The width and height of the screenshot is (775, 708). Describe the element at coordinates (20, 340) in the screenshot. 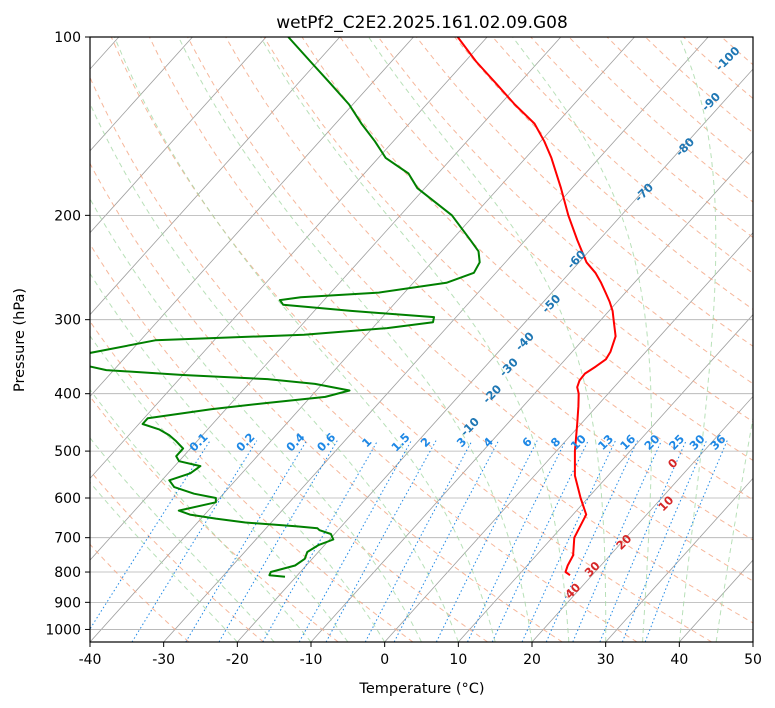

I see `y-axis-label: Pressure (hPa)` at that location.